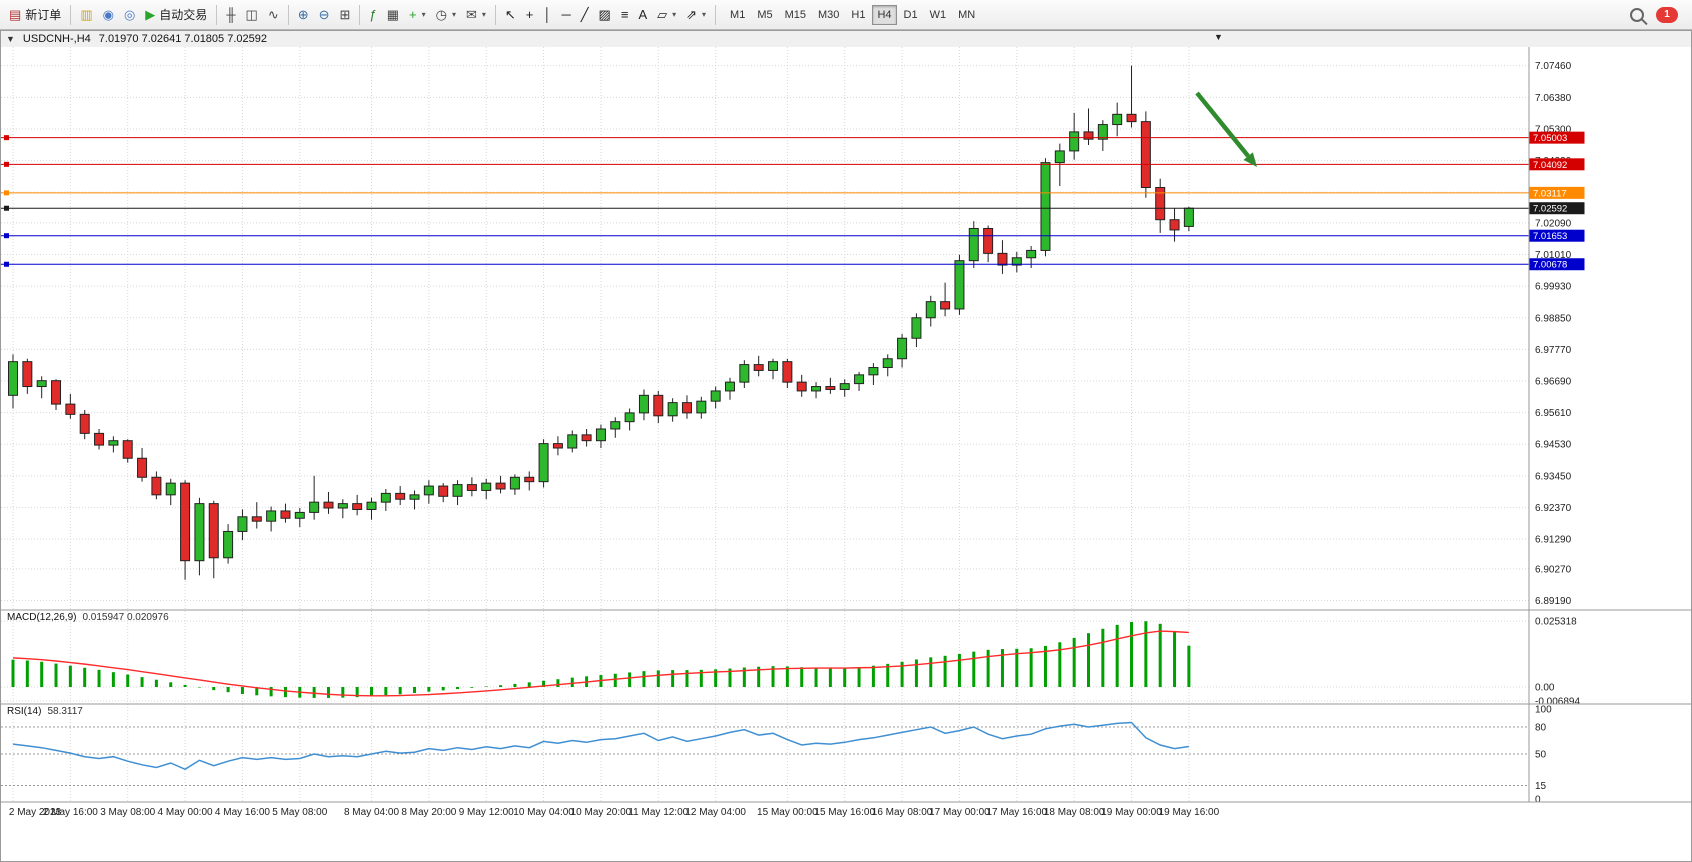 This screenshot has width=1692, height=862. What do you see at coordinates (938, 15) in the screenshot?
I see `timeframe-w1: W1` at bounding box center [938, 15].